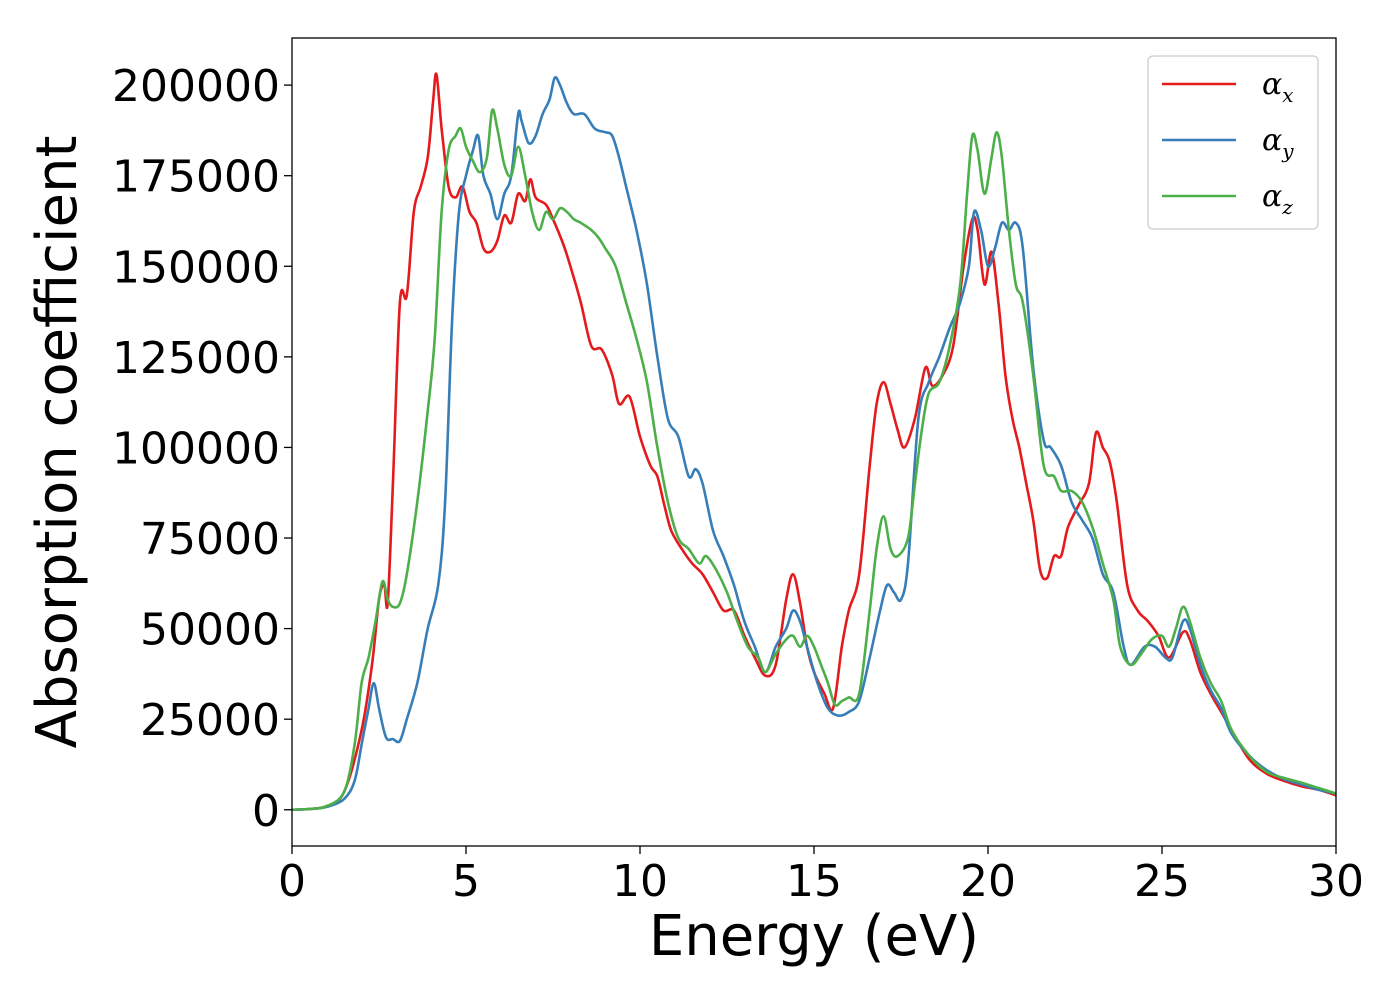 This screenshot has width=1400, height=1004. Describe the element at coordinates (292, 881) in the screenshot. I see `x-tick-label: 0` at that location.